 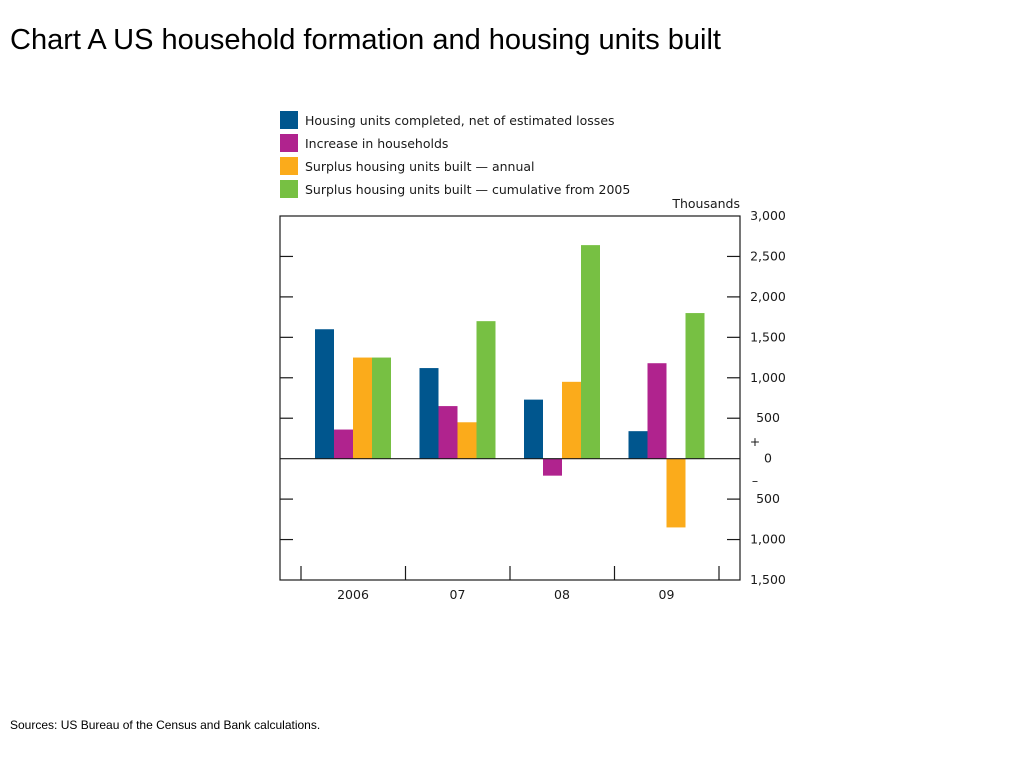 I want to click on y-axis-unit-label: Thousands, so click(x=705, y=203).